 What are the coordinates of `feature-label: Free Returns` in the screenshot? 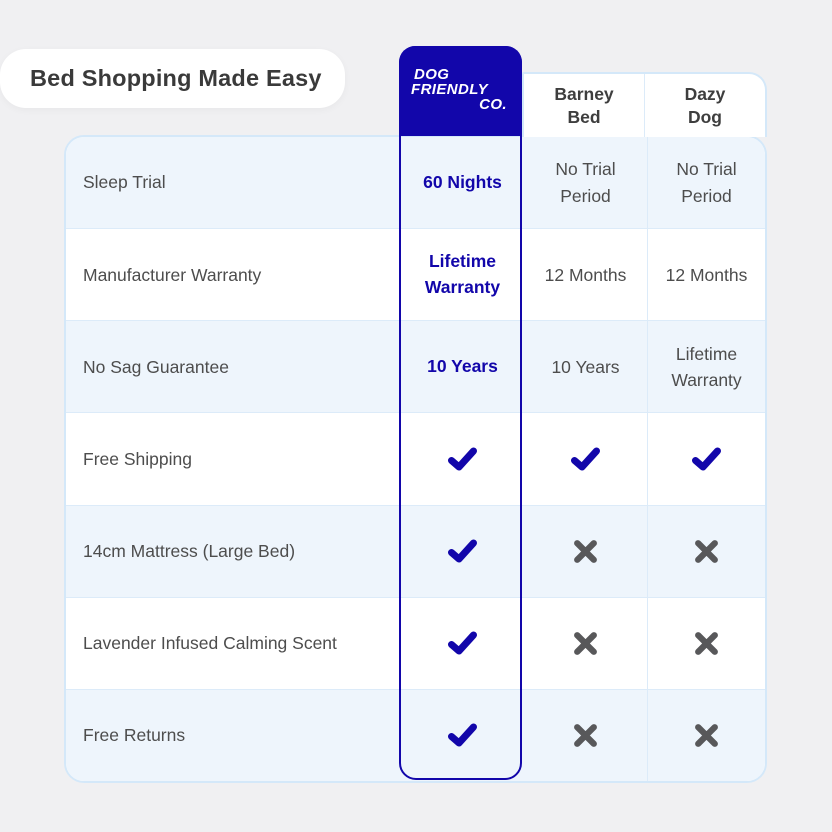 It's located at (134, 735).